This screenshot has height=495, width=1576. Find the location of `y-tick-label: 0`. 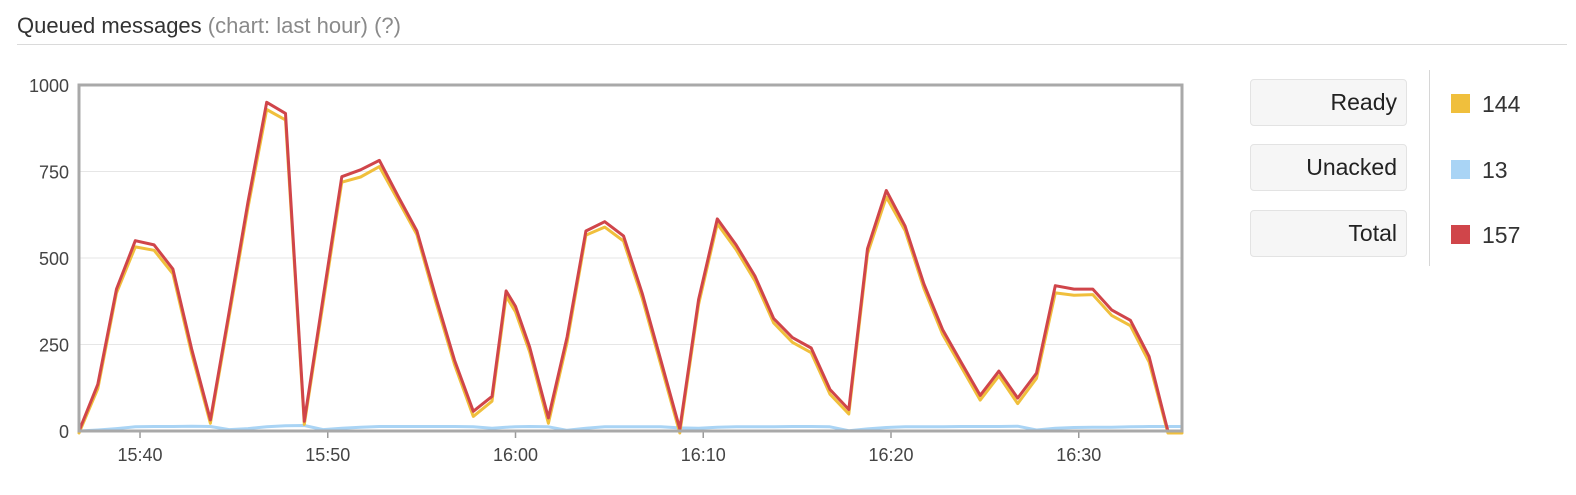

y-tick-label: 0 is located at coordinates (64, 432).